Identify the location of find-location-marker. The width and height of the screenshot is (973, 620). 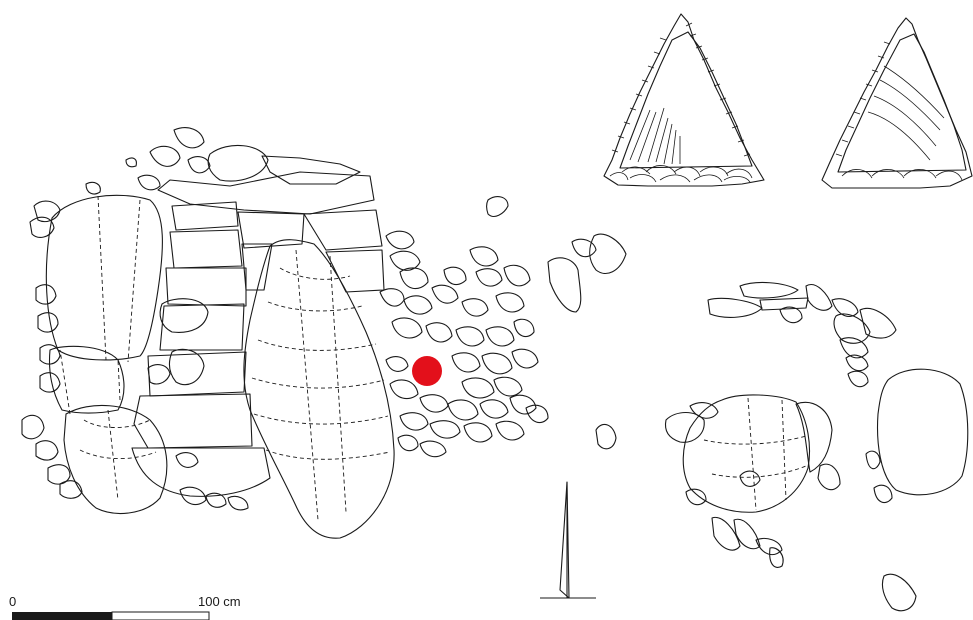
(427, 371).